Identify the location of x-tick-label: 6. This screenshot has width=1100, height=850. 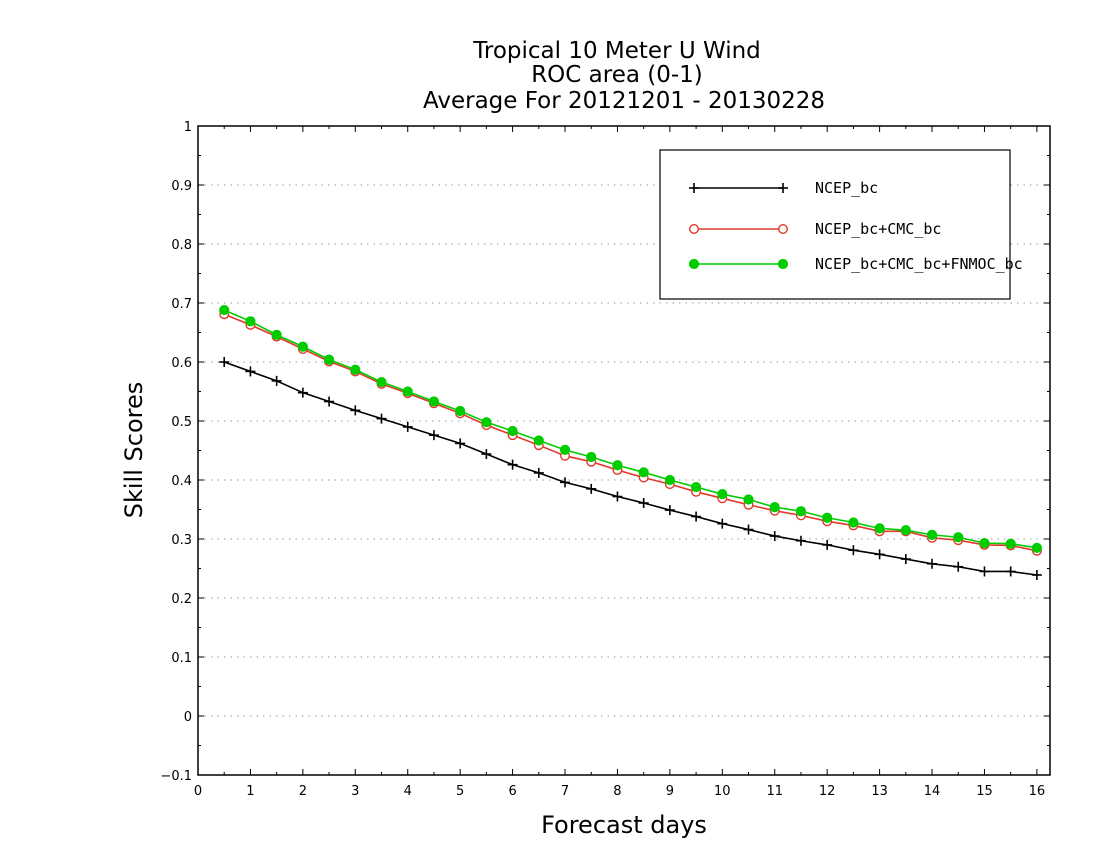
(512, 791).